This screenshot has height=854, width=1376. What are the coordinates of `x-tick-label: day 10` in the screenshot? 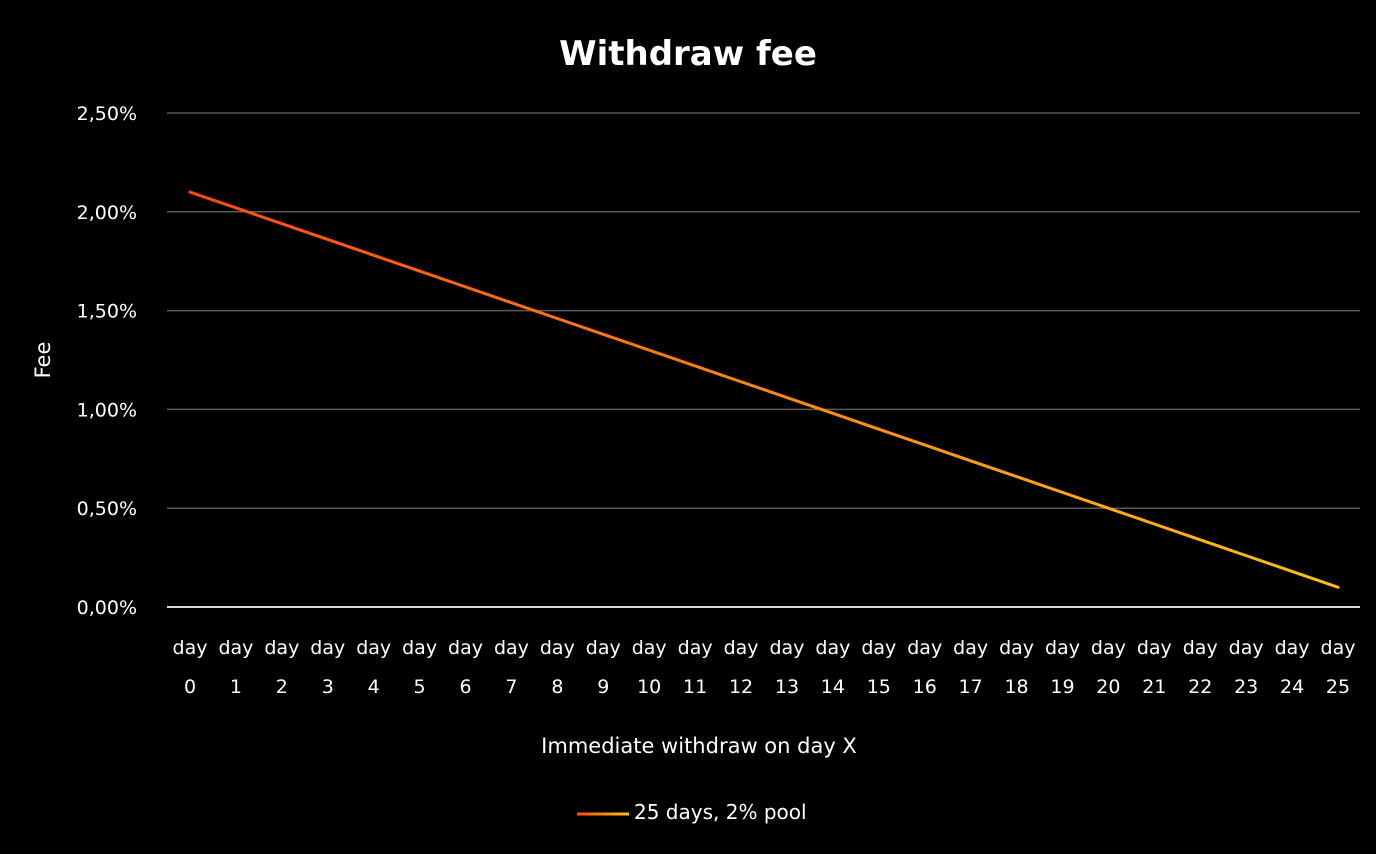 It's located at (649, 667).